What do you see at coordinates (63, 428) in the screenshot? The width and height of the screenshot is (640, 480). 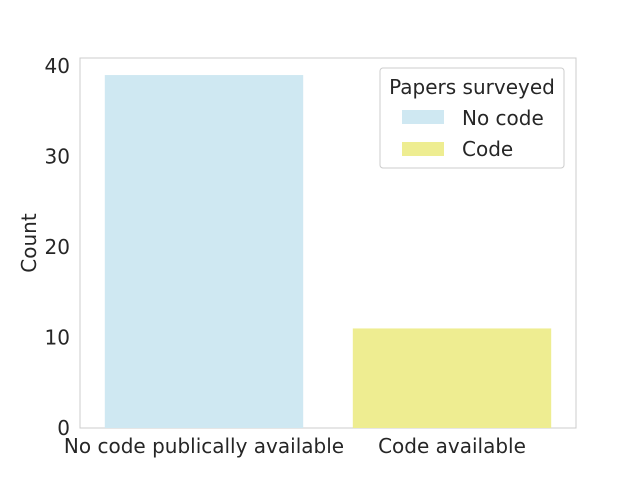 I see `y-tick-label: 0` at bounding box center [63, 428].